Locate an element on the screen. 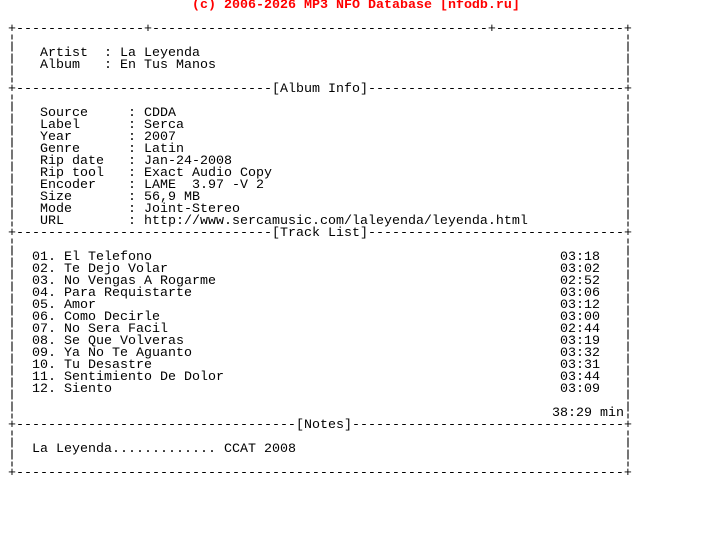  track-time: 03:02 is located at coordinates (580, 269).